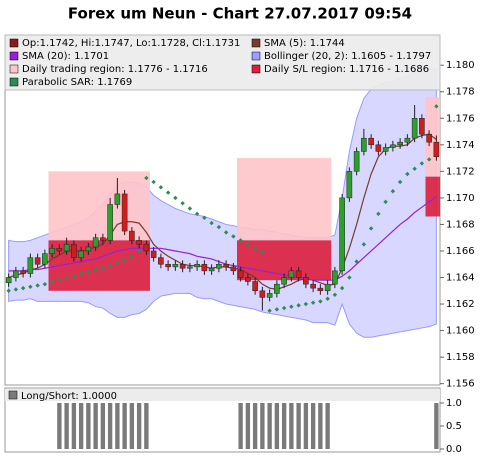  I want to click on sub-legend-box, so click(222, 395).